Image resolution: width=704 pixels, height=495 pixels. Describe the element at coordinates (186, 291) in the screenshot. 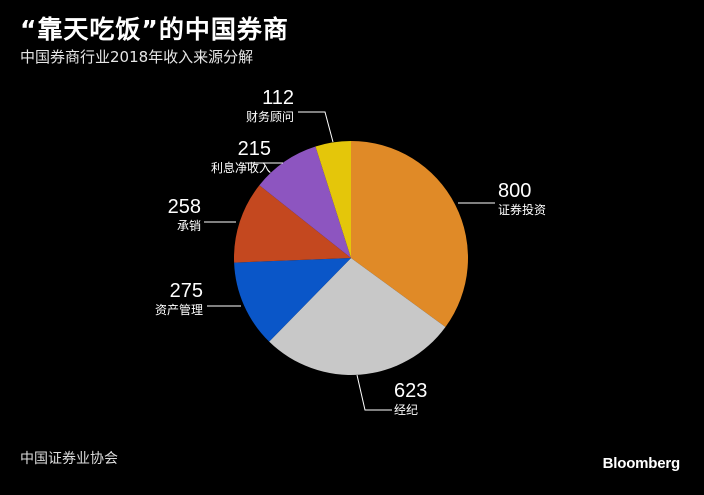

I see `slice-value-label: 275` at that location.